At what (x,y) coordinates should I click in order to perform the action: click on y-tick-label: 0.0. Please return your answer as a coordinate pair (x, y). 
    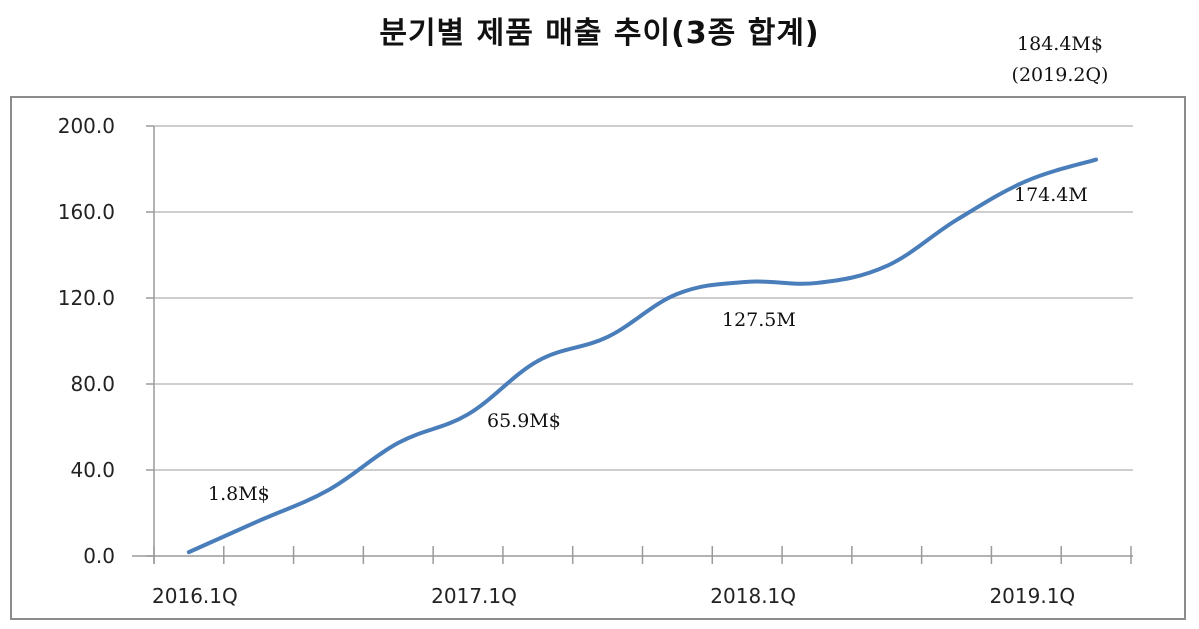
    Looking at the image, I should click on (99, 556).